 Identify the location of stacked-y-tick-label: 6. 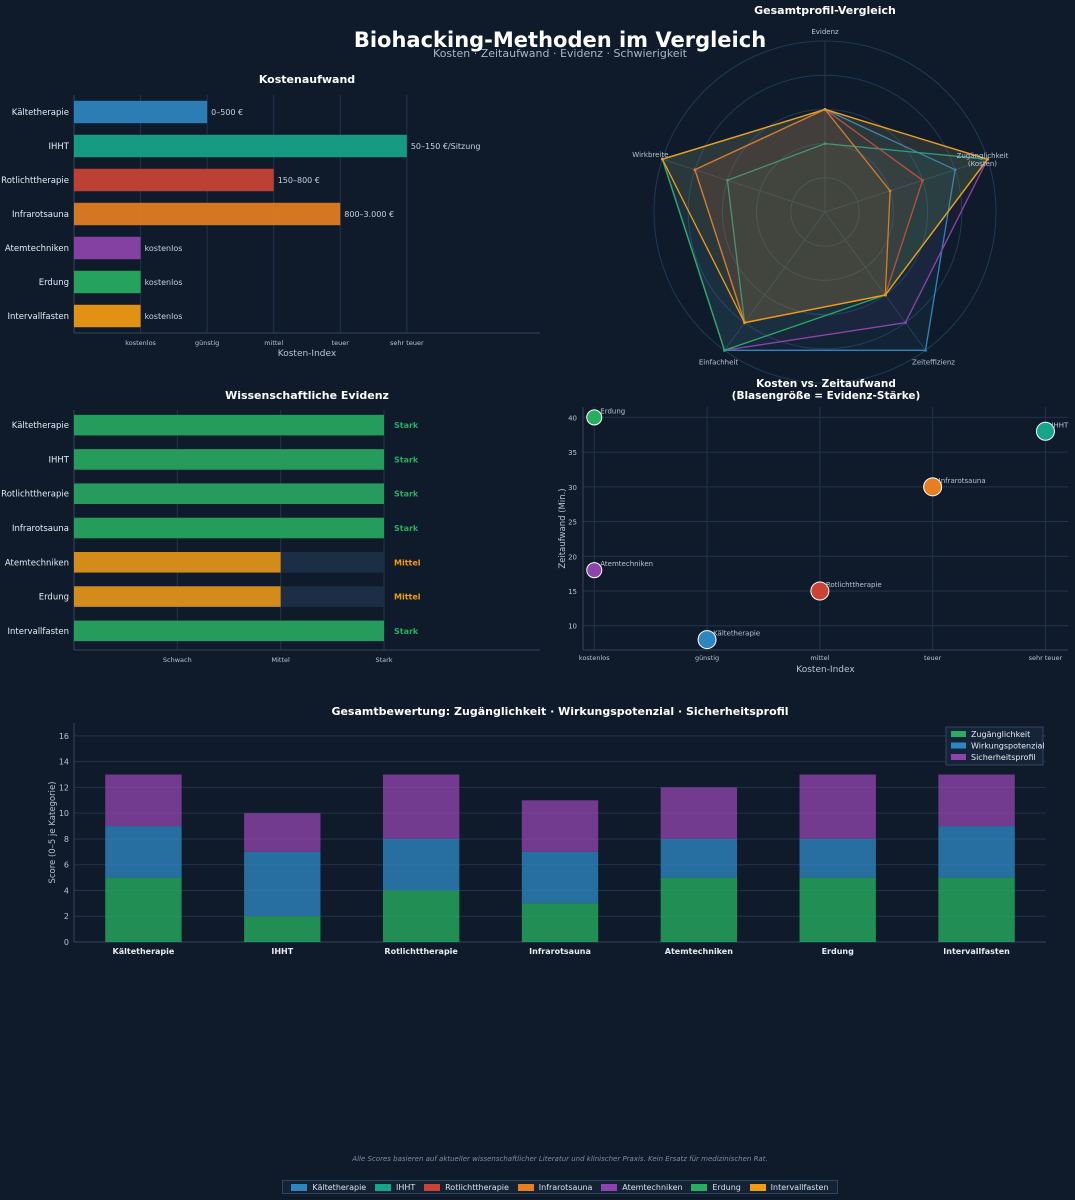
(66, 865).